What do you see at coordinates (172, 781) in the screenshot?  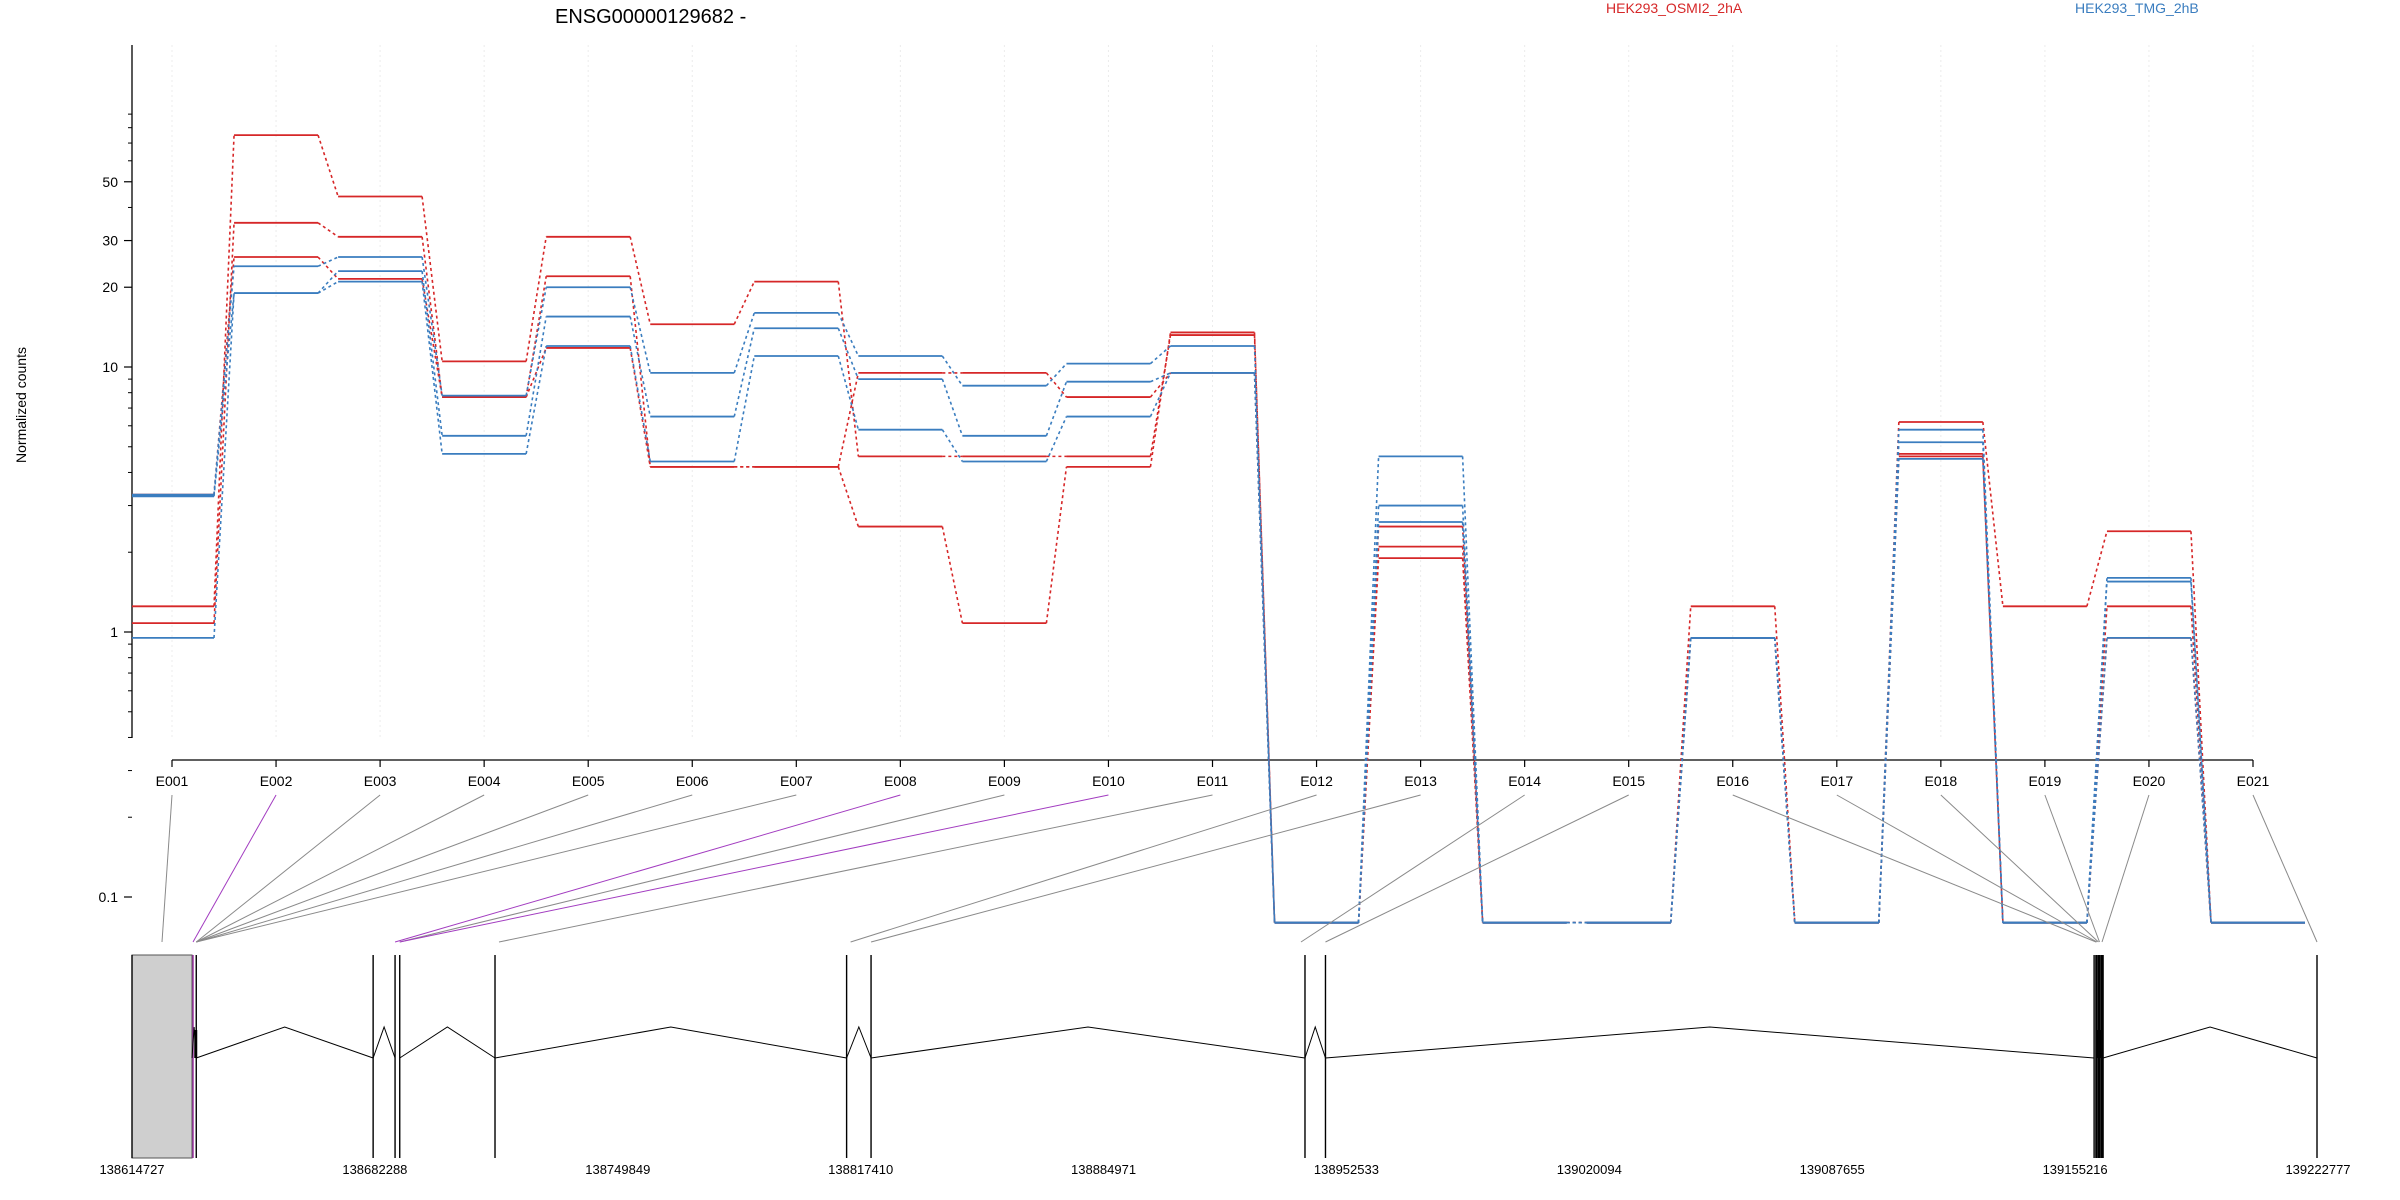 I see `x-tick-label-e001: E001` at bounding box center [172, 781].